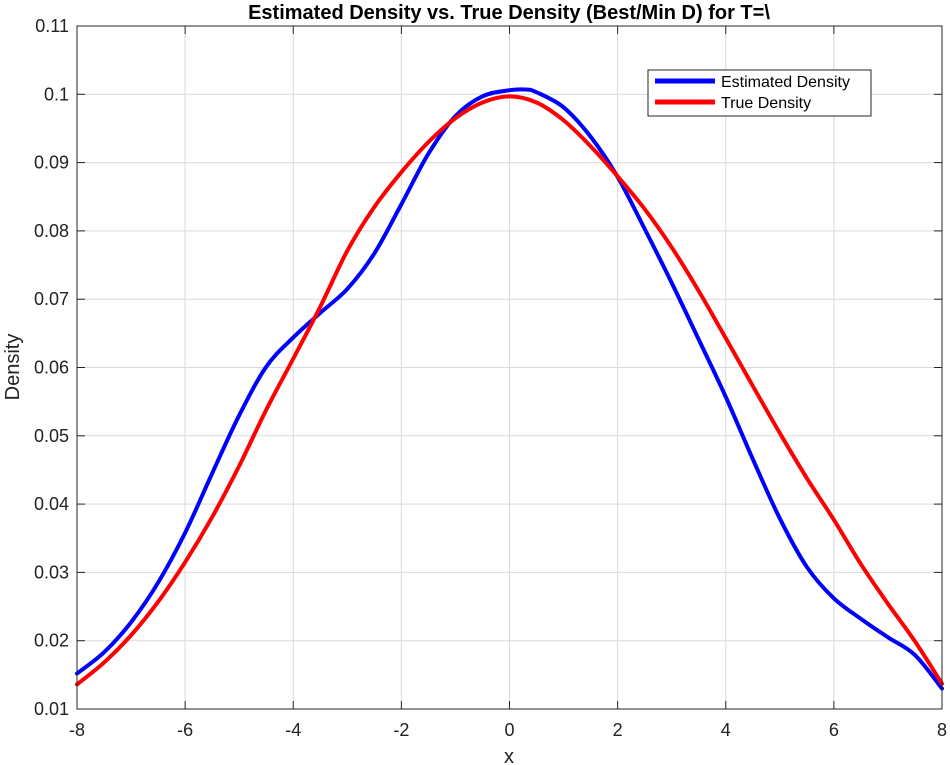 Image resolution: width=950 pixels, height=765 pixels. What do you see at coordinates (51, 641) in the screenshot?
I see `y-tick-label: 0.02` at bounding box center [51, 641].